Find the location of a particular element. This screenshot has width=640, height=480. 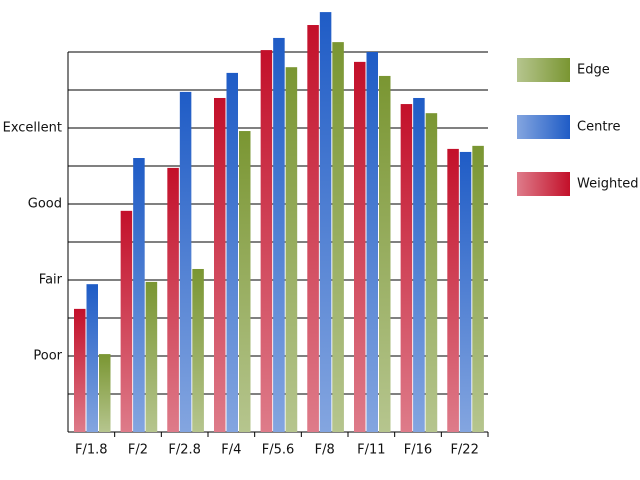

x-tick-label: F/11 is located at coordinates (371, 450).